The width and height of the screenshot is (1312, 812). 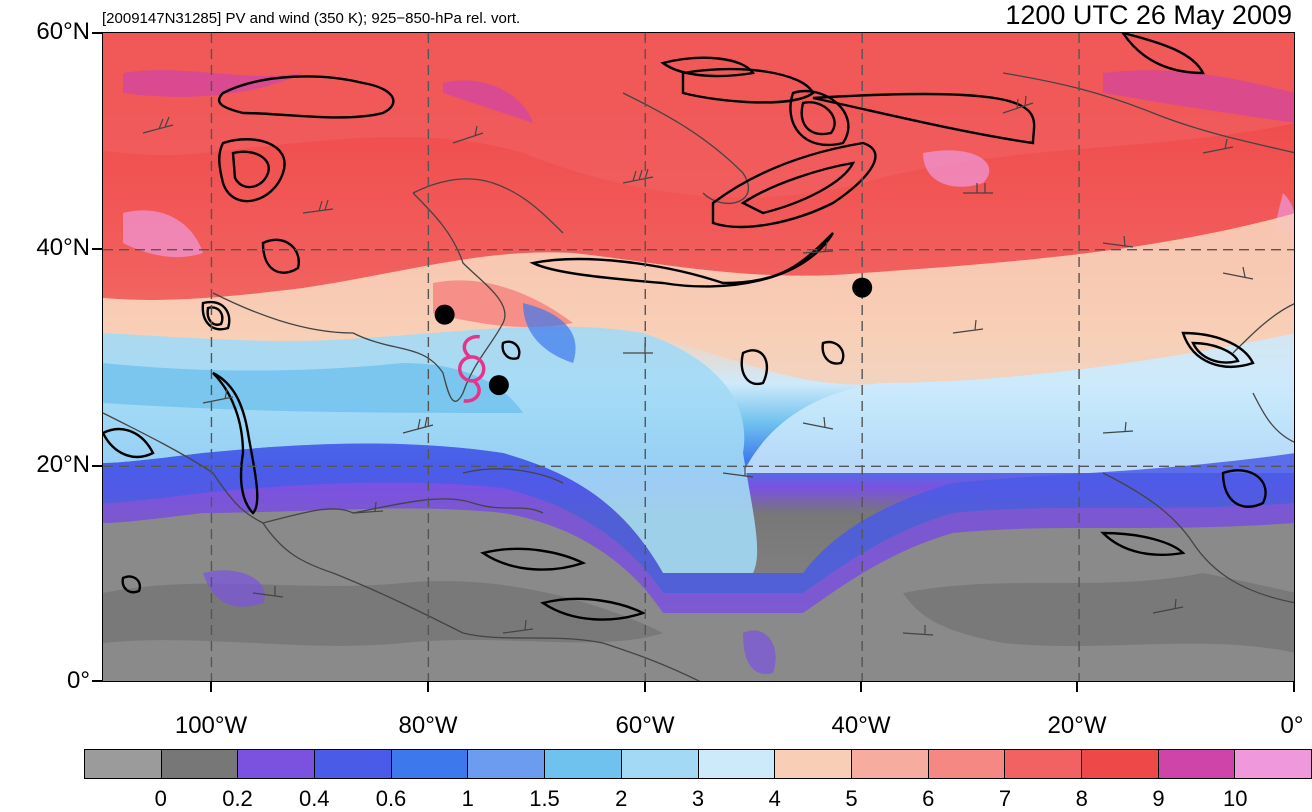 I want to click on colorbar-label: 8, so click(x=1081, y=798).